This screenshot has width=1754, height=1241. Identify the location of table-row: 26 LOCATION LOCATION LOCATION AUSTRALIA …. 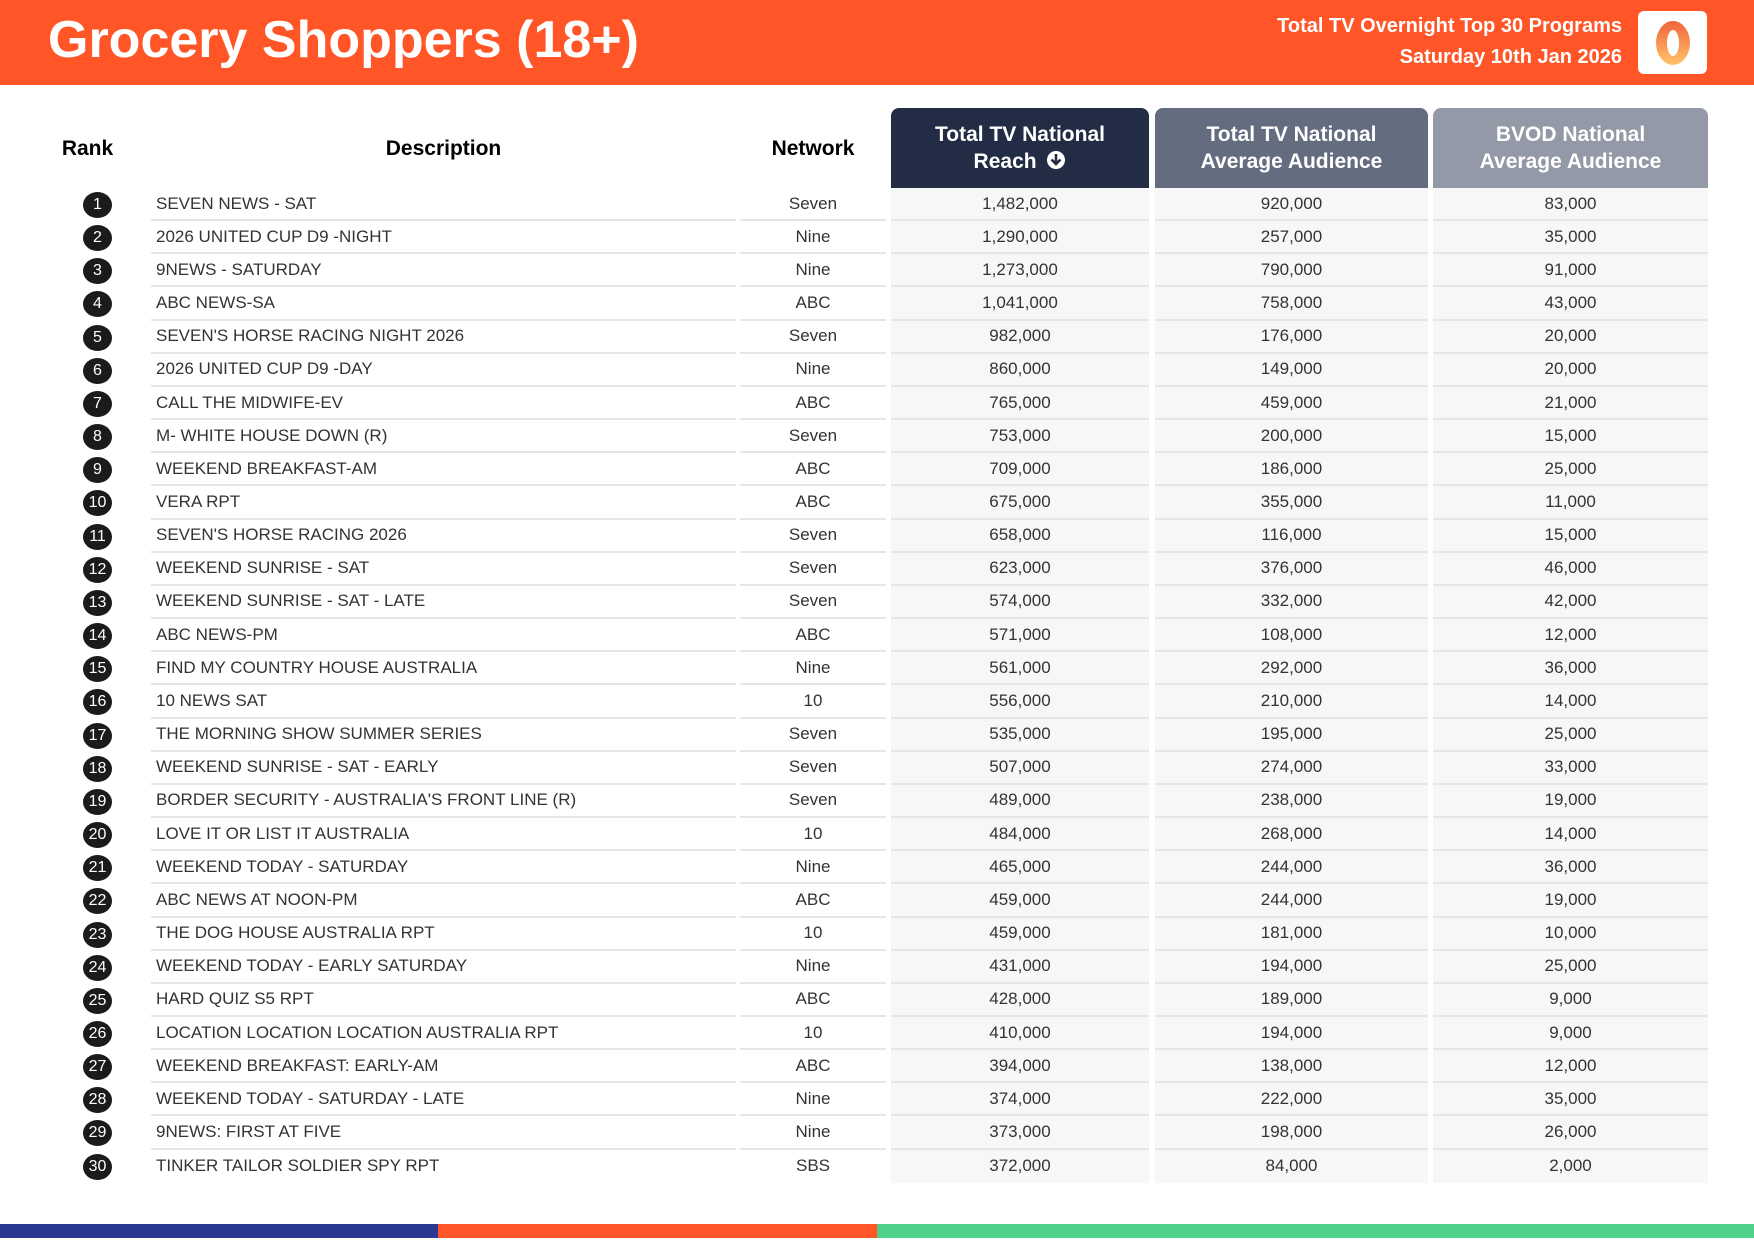
(877, 1034).